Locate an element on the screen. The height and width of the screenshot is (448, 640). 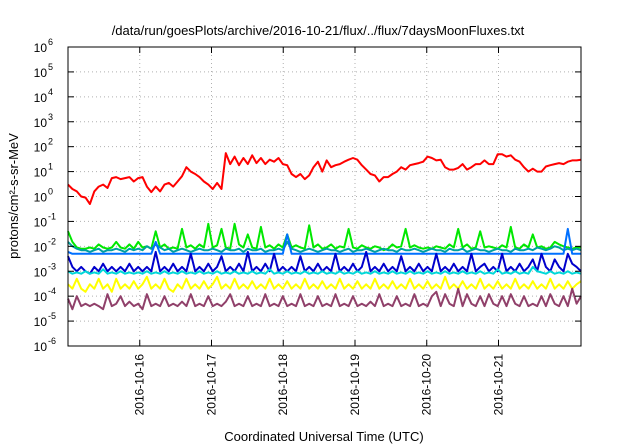
x-tick-label: 2016-10-20 is located at coordinates (427, 385).